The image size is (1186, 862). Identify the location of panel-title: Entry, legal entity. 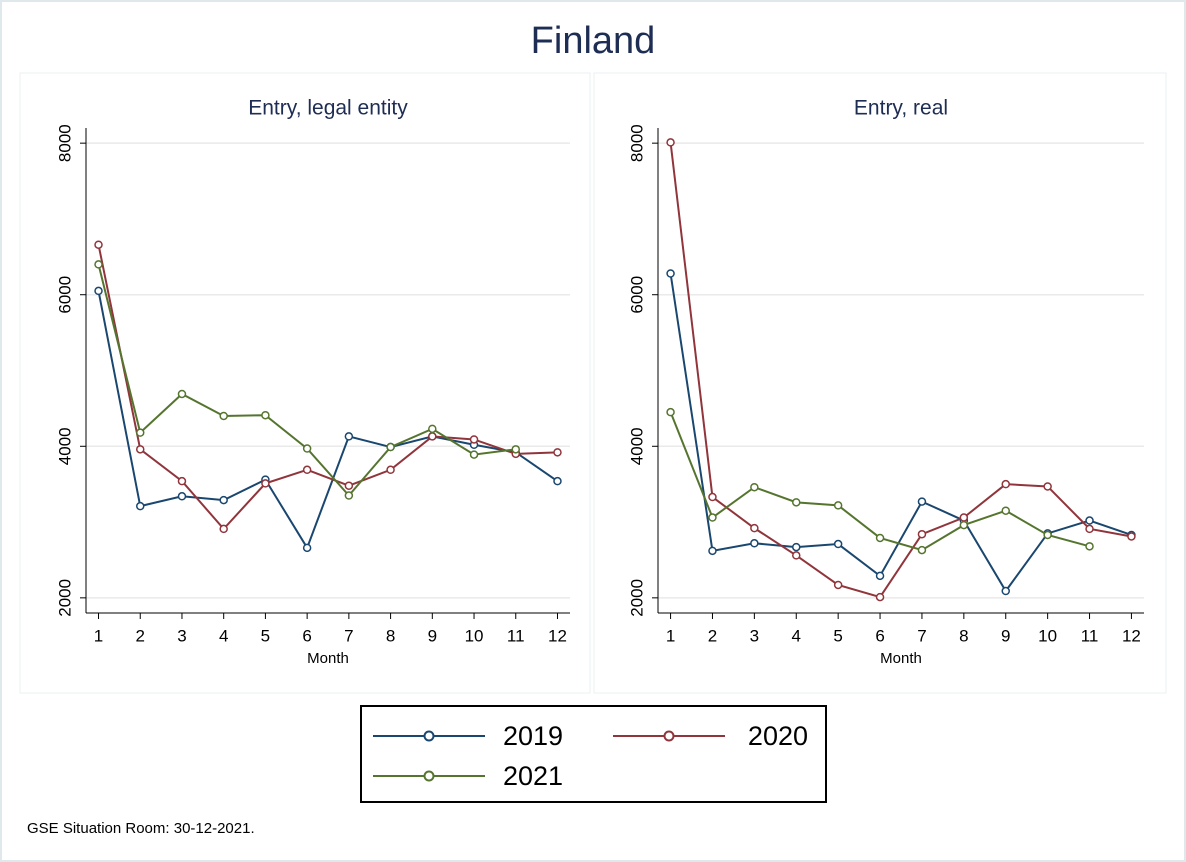
(328, 108).